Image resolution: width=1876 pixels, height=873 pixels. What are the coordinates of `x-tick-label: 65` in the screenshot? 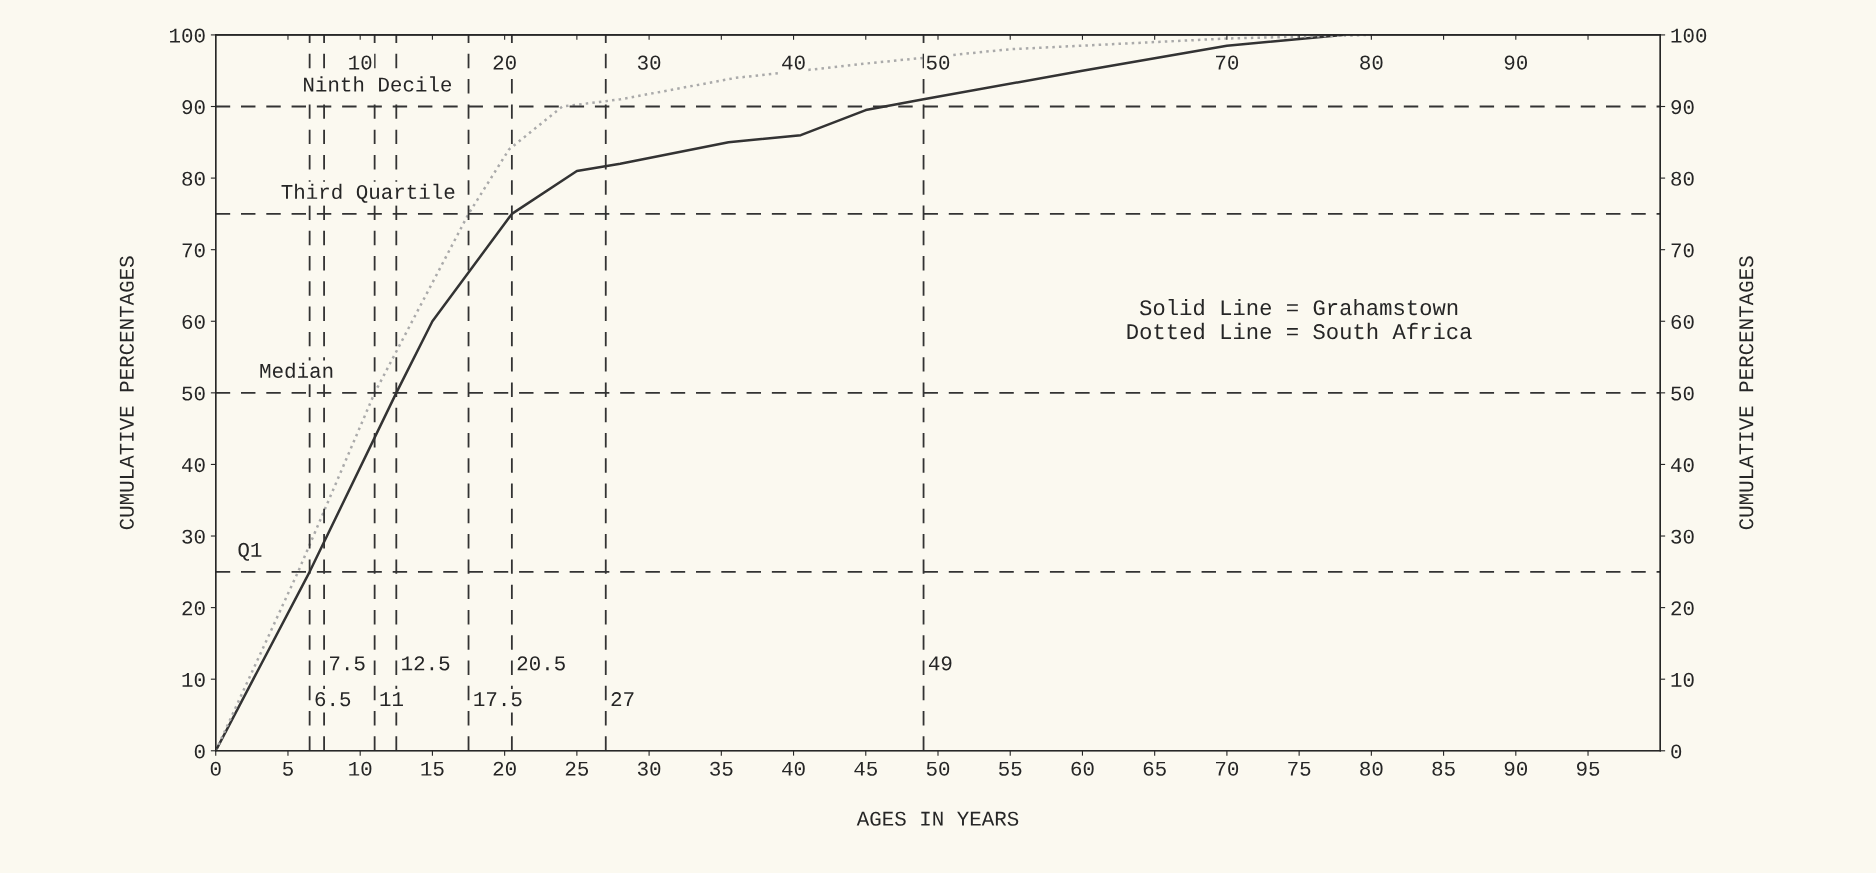 It's located at (1154, 768).